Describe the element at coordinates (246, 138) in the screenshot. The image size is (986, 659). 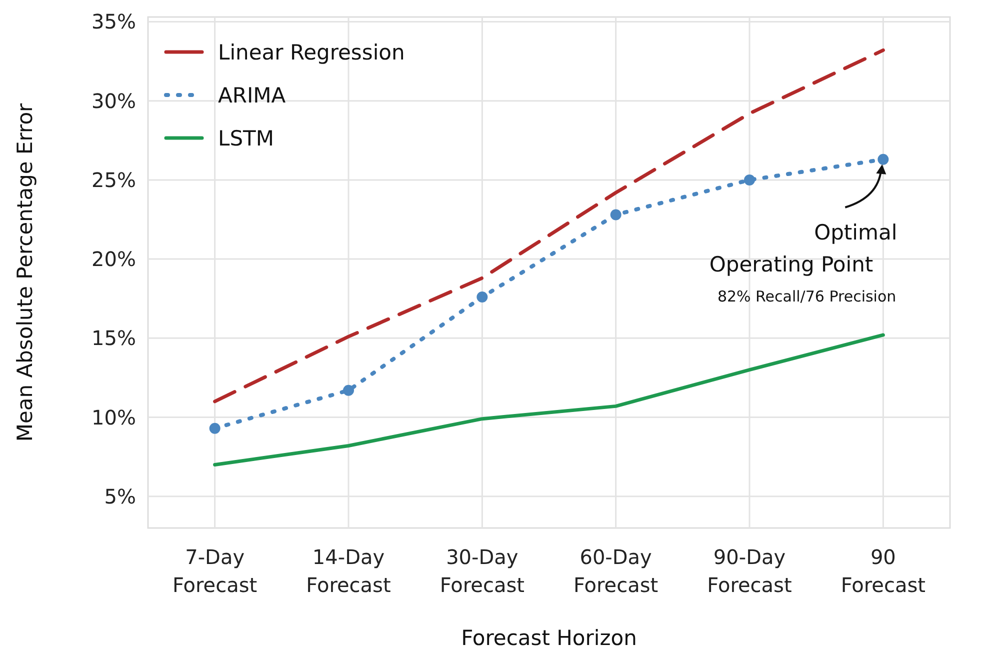
I see `legend-label: LSTM` at that location.